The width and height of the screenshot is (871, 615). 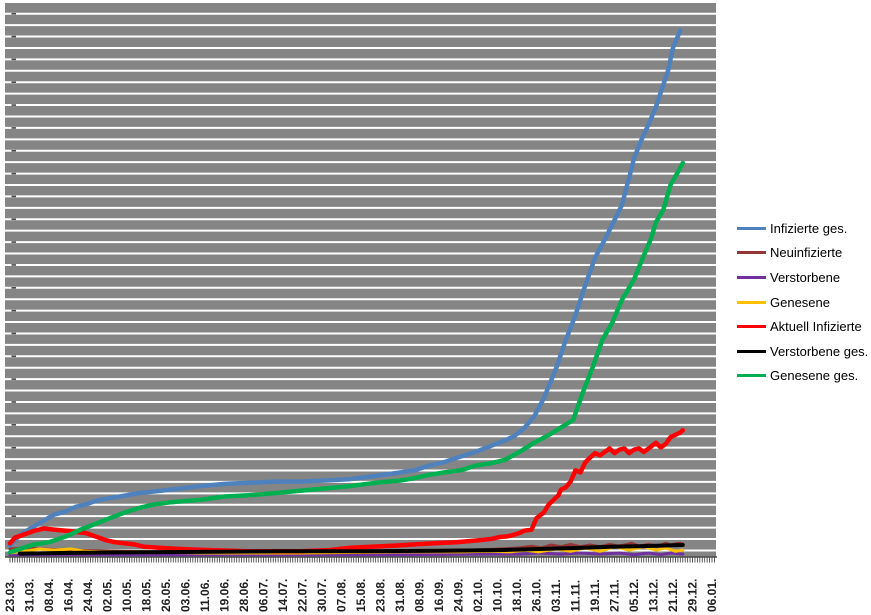 What do you see at coordinates (498, 595) in the screenshot?
I see `x-axis-label: 10.10.` at bounding box center [498, 595].